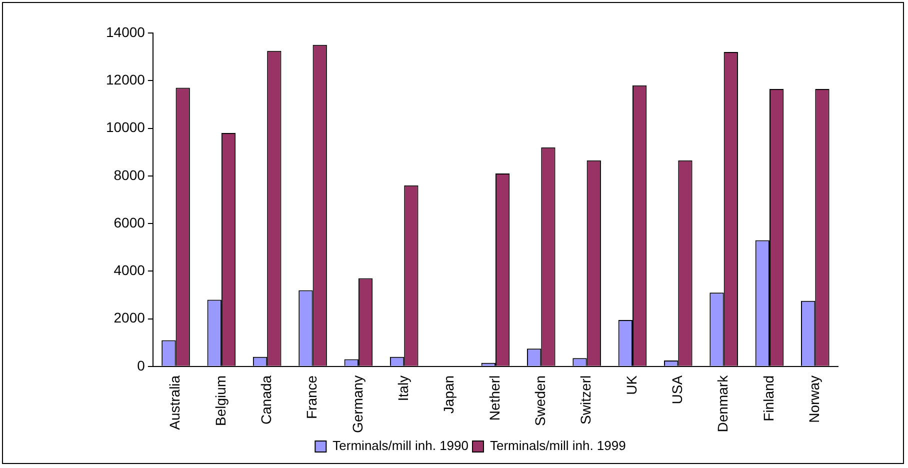  What do you see at coordinates (266, 399) in the screenshot?
I see `x-tick-label: Canada` at bounding box center [266, 399].